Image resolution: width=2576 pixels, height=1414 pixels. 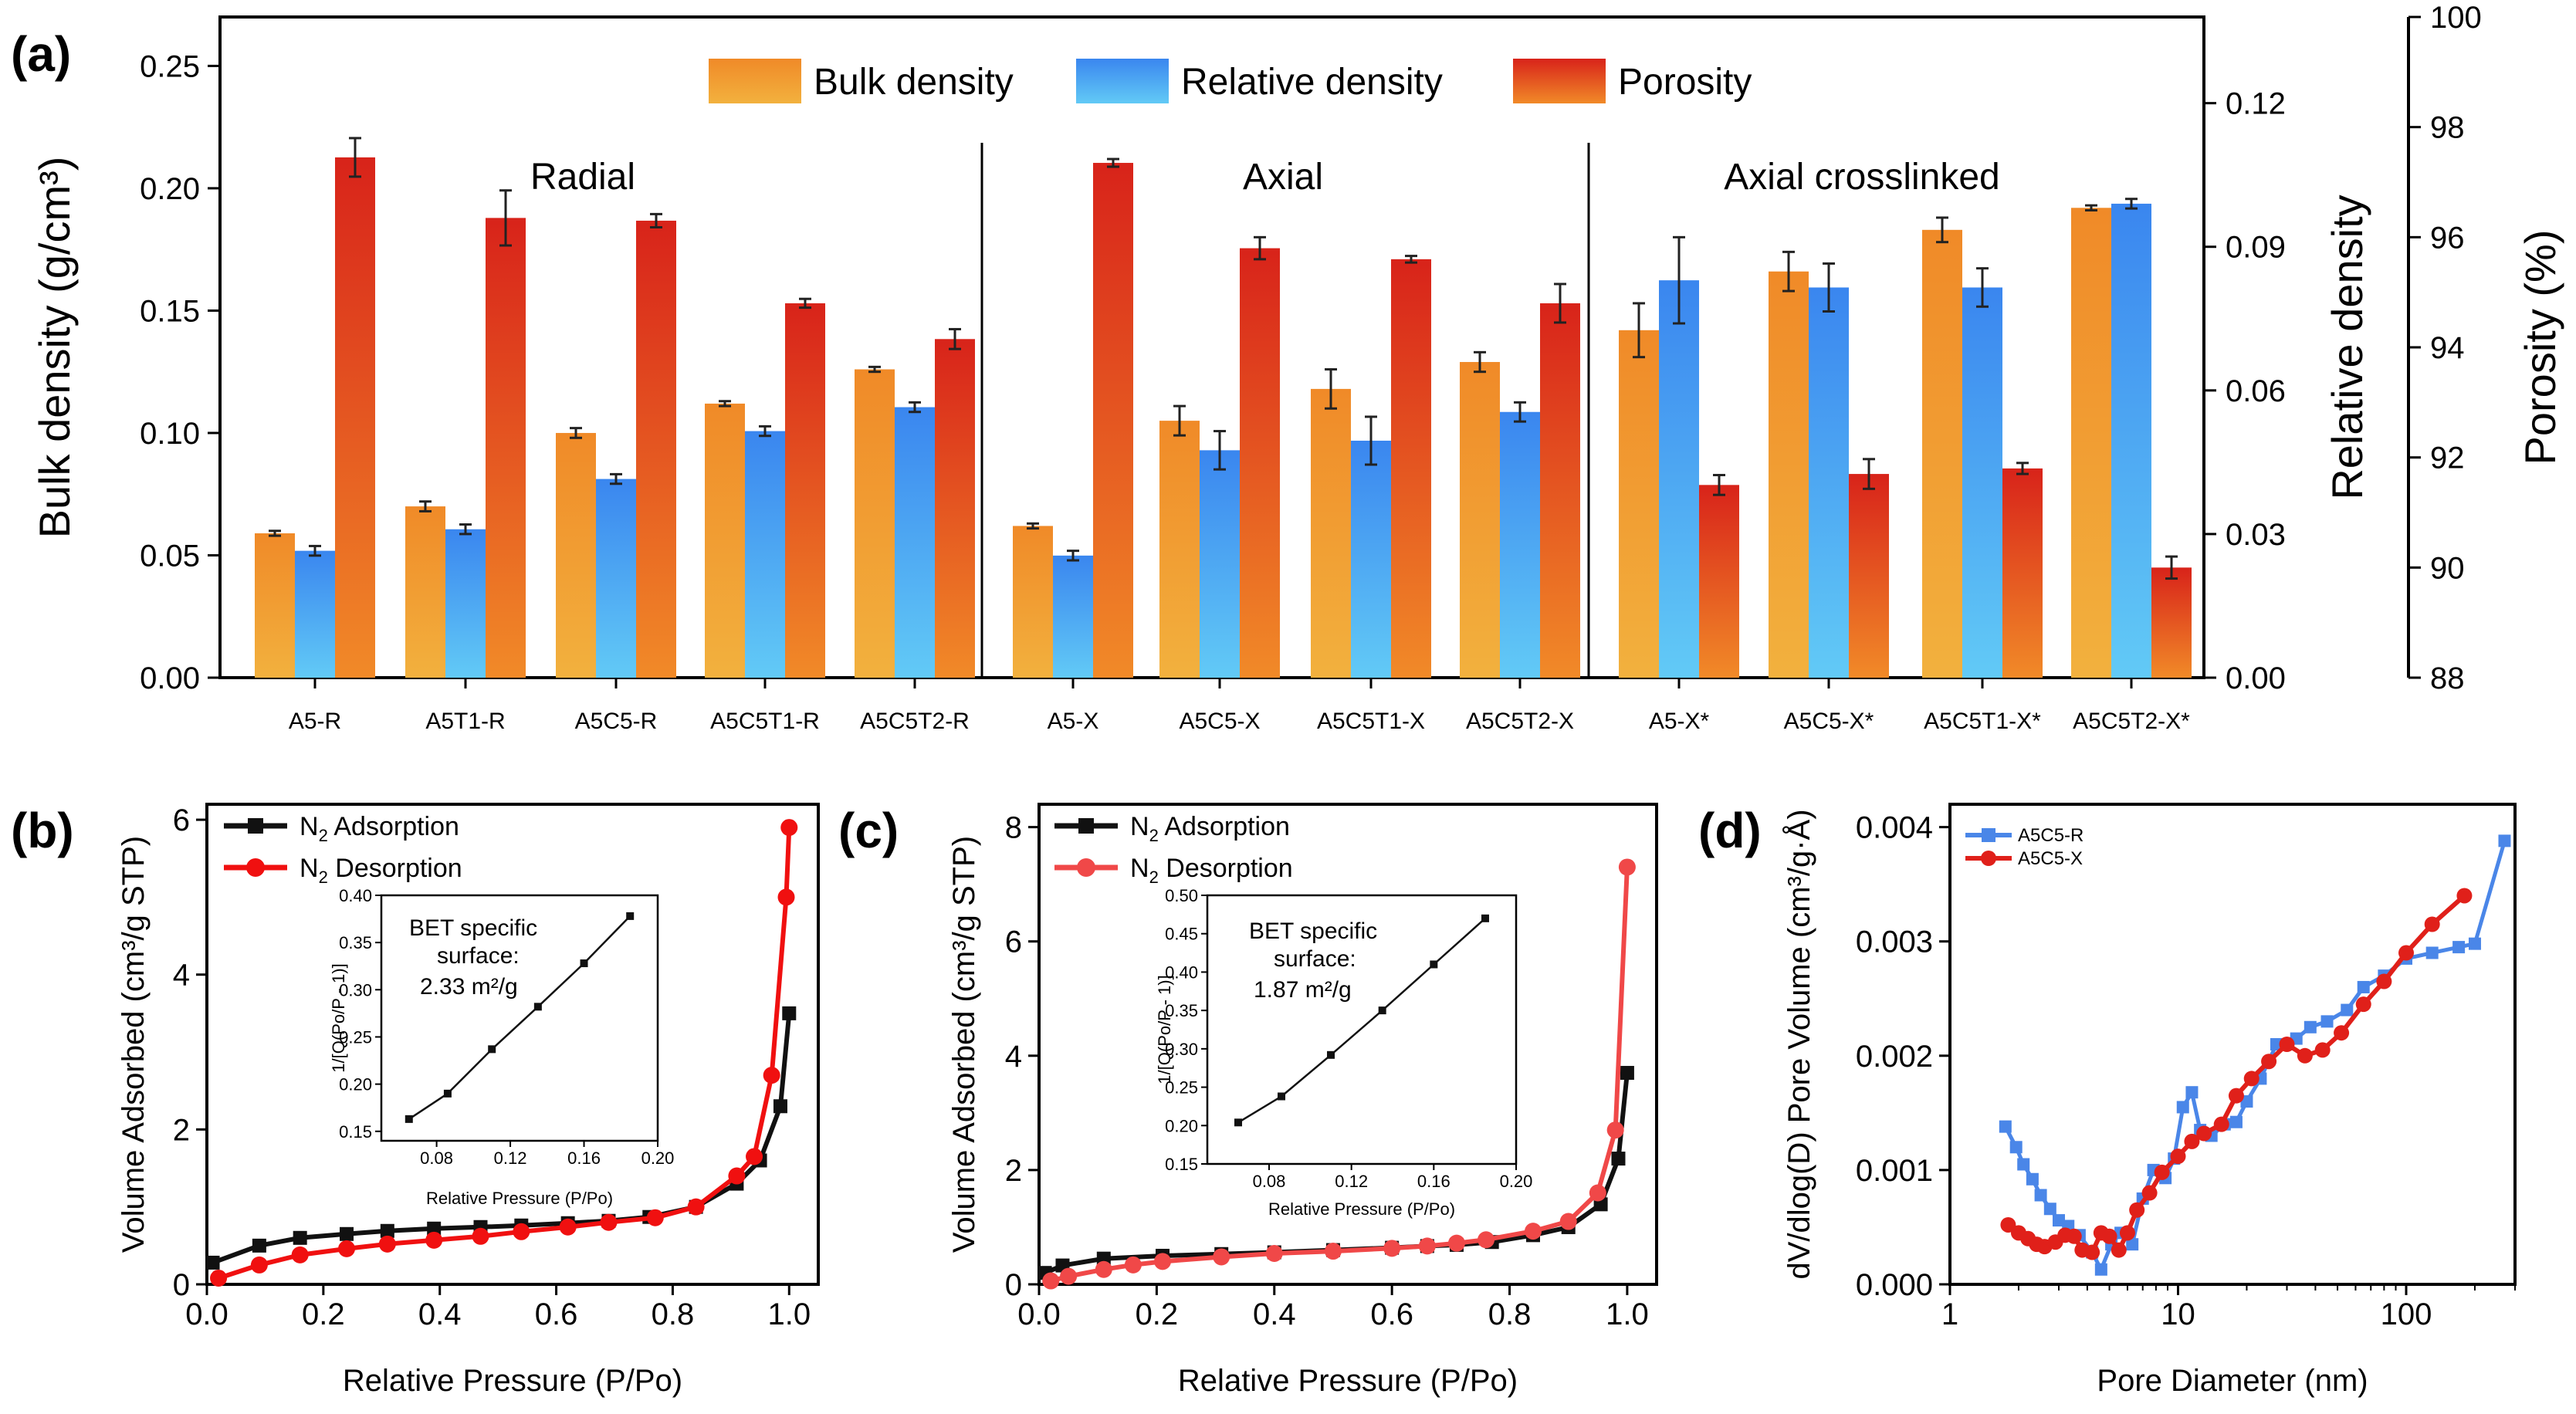 I want to click on bar-bulk-A5C5T1-R, so click(x=725, y=541).